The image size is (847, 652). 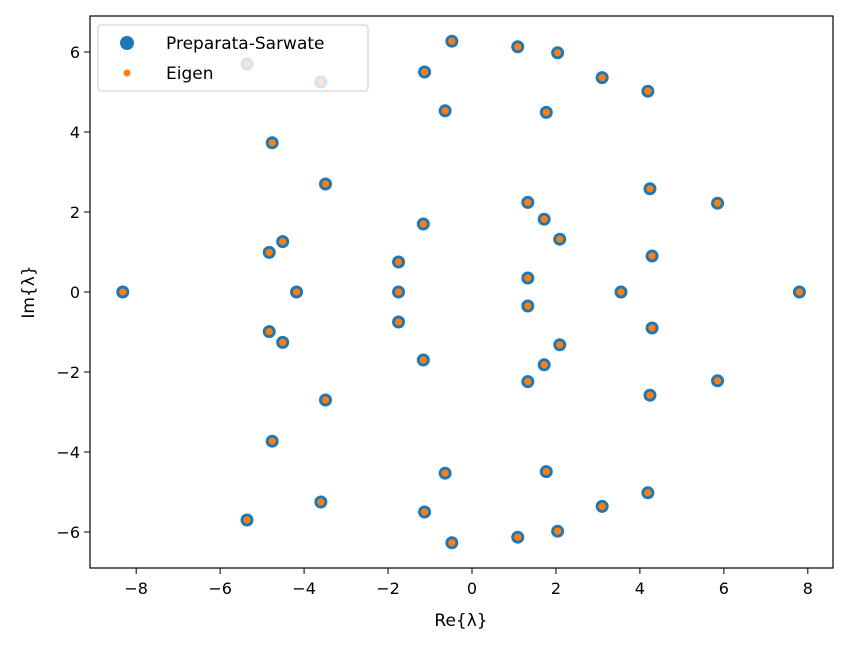 I want to click on y-tick-label: 6, so click(x=75, y=52).